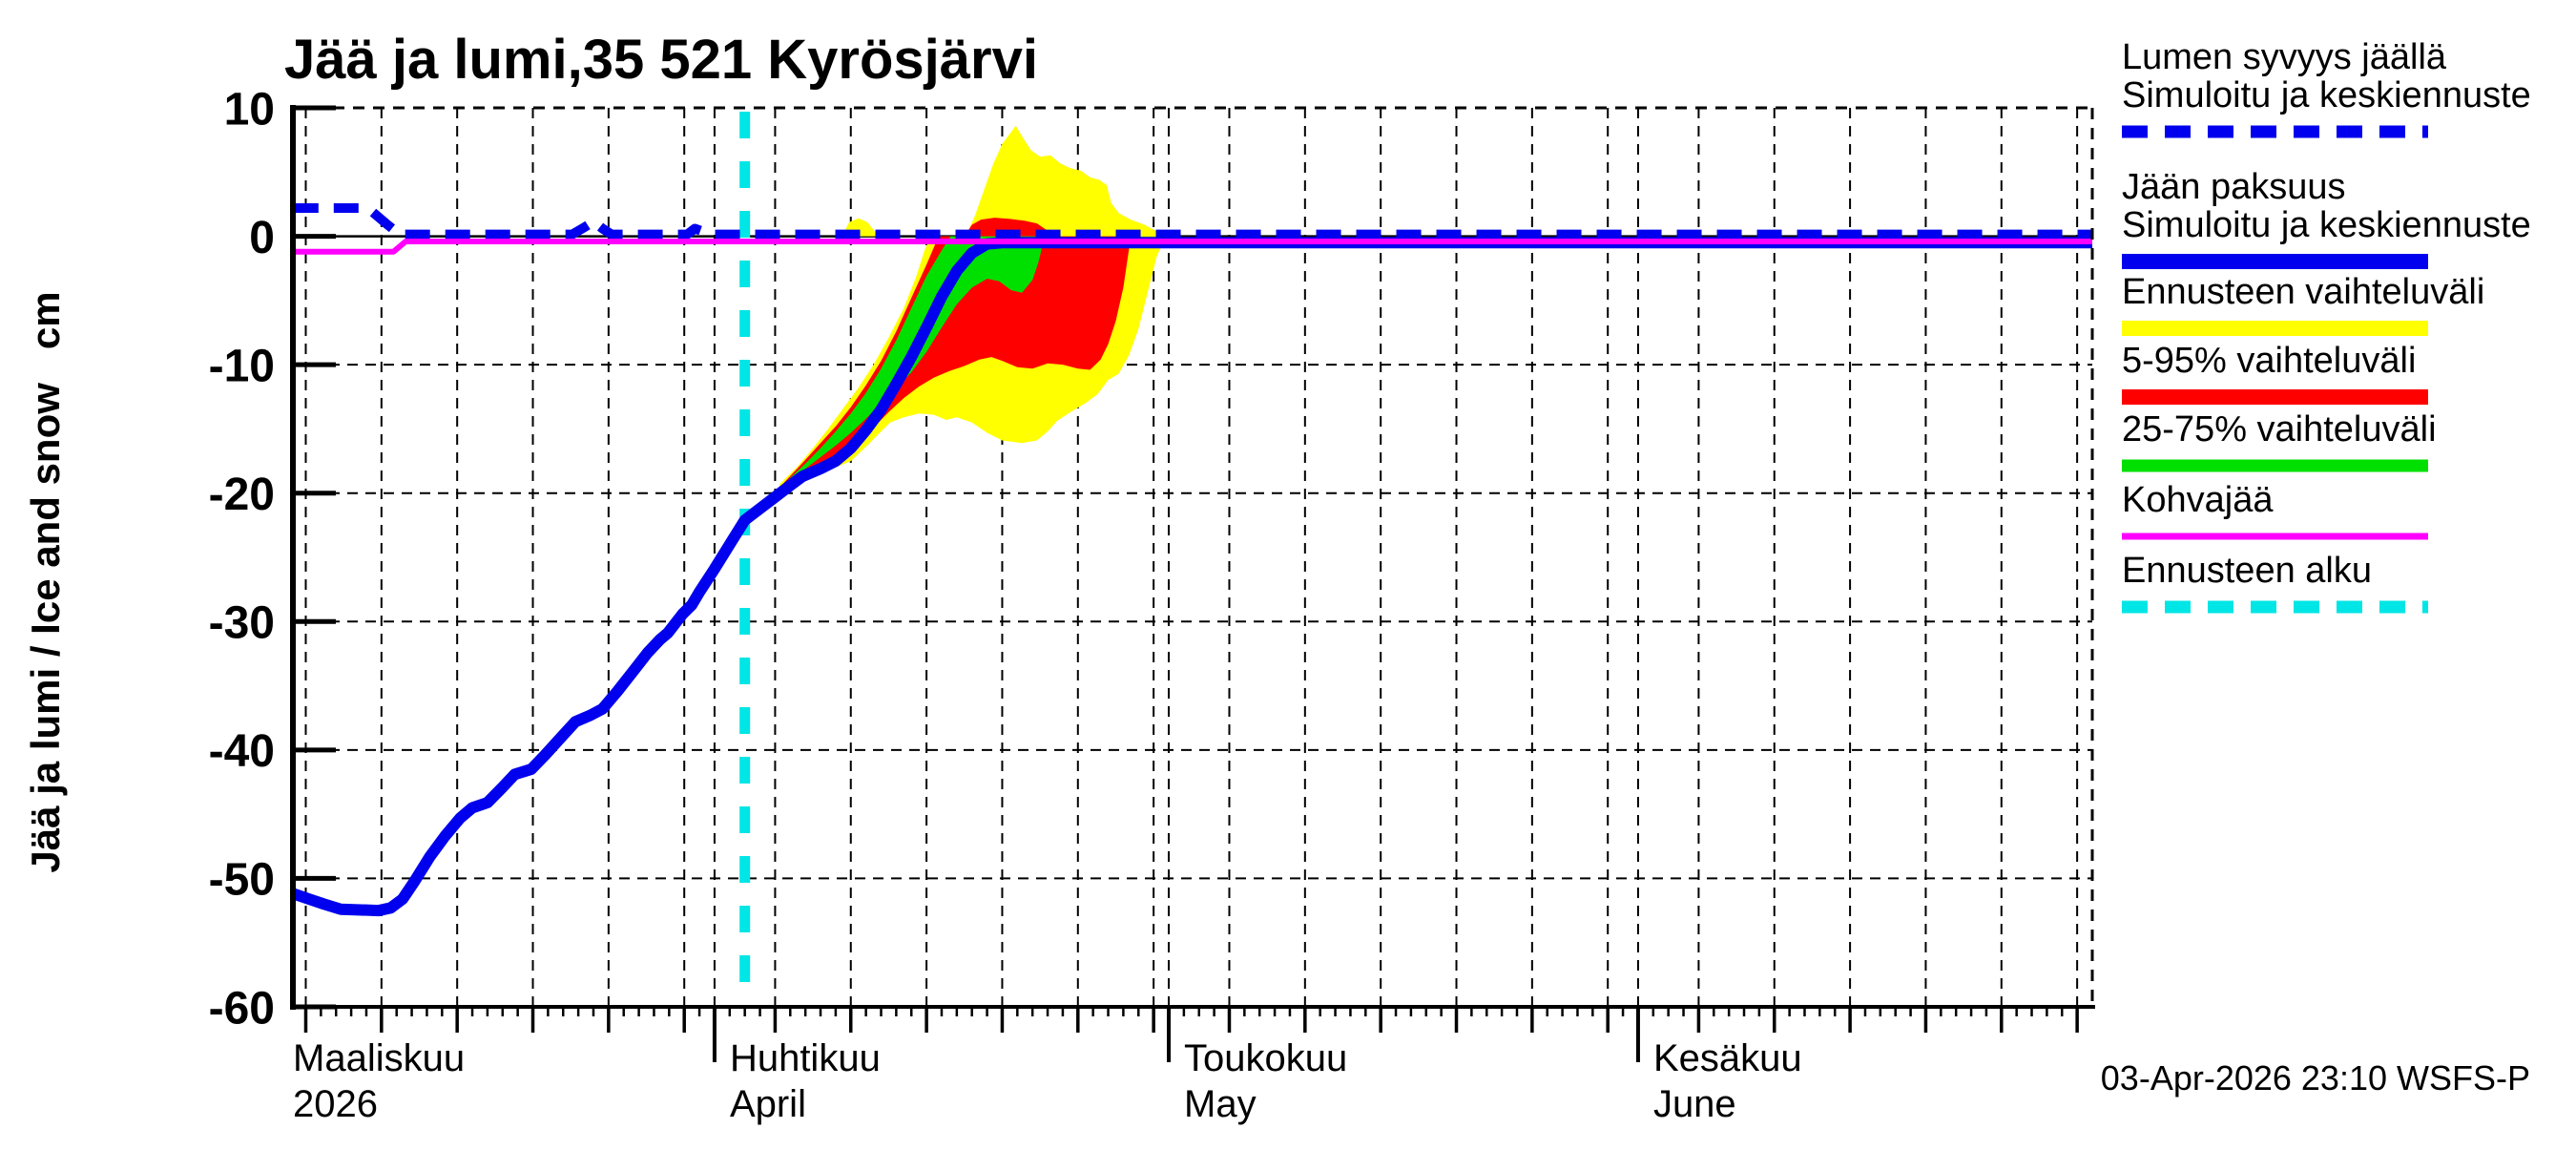 The width and height of the screenshot is (2576, 1150). What do you see at coordinates (262, 238) in the screenshot?
I see `y-tick-label: 0` at bounding box center [262, 238].